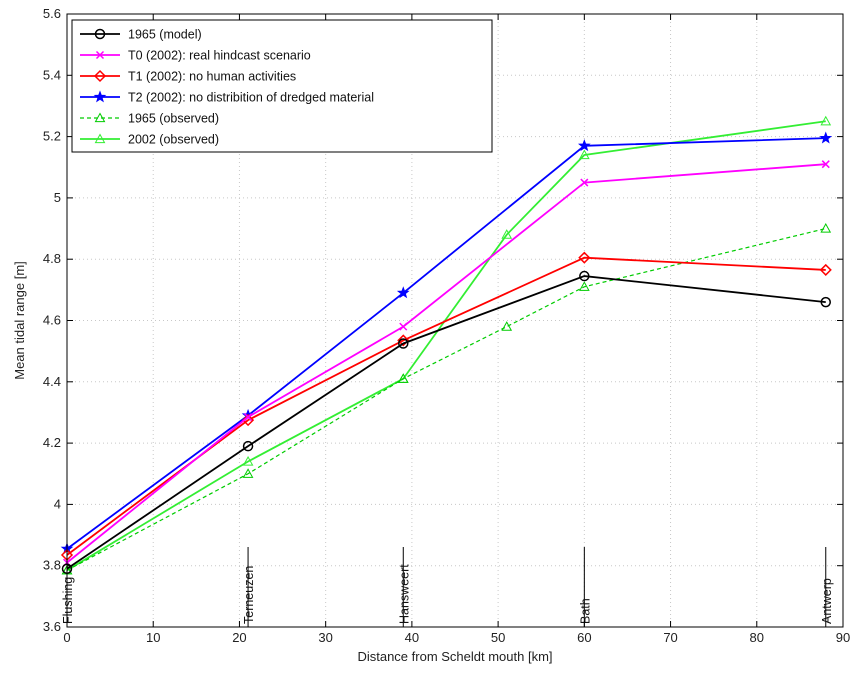  I want to click on legend-item: 1965 (model), so click(141, 35).